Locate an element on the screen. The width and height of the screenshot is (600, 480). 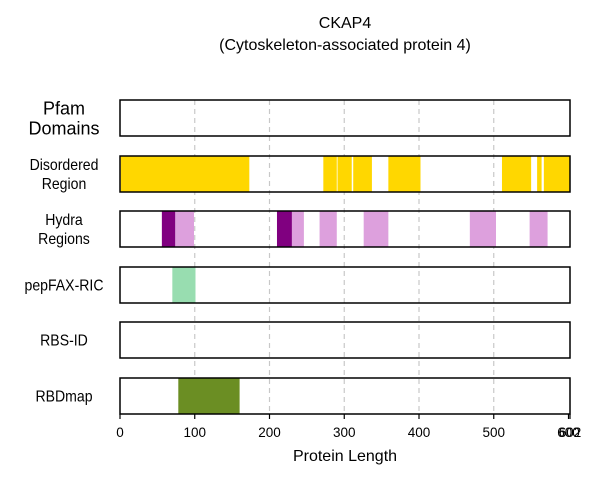
x-tick-label: 602 is located at coordinates (570, 432).